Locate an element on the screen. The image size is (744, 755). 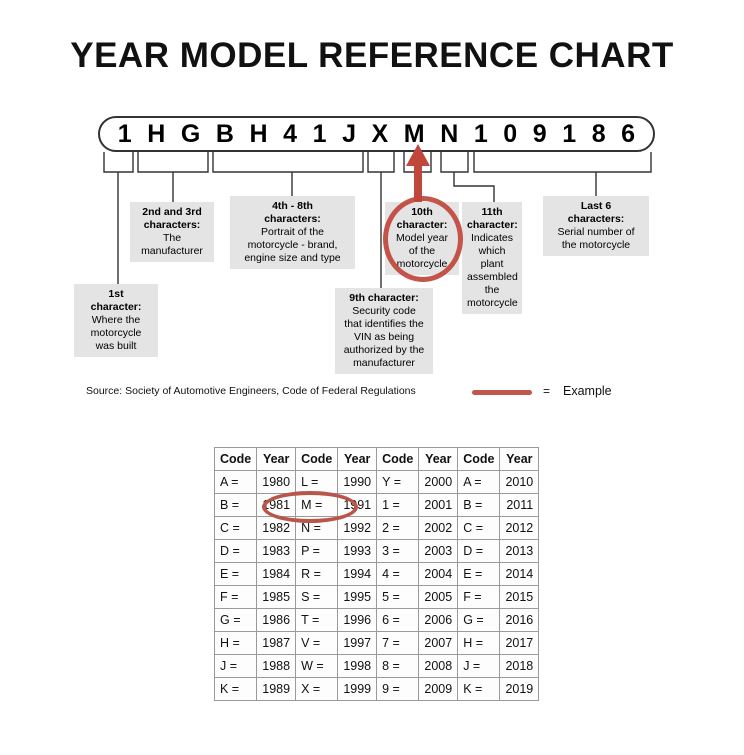
callout-1st-line-4: motorcycle is located at coordinates (116, 333).